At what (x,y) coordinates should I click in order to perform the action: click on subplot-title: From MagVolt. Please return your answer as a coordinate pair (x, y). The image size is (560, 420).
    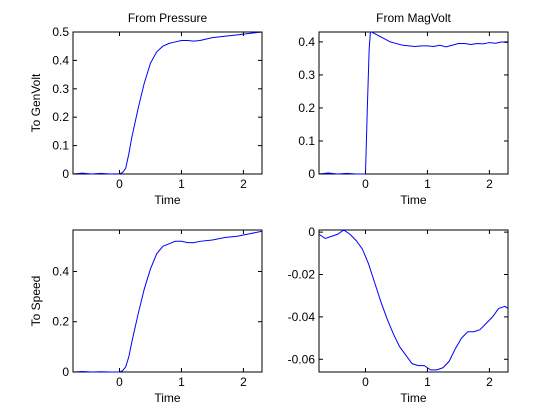
    Looking at the image, I should click on (413, 18).